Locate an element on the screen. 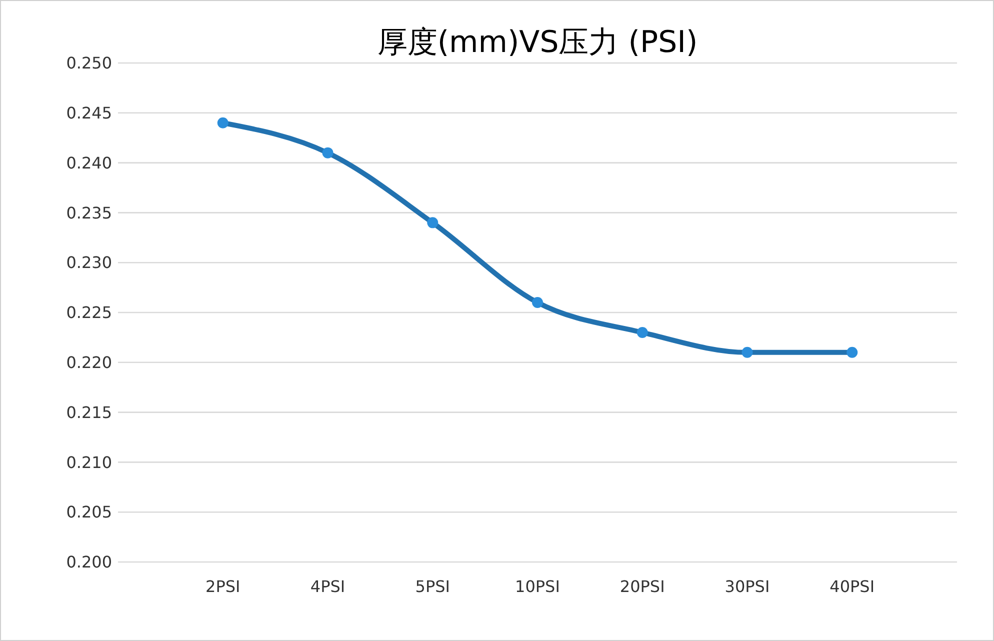  y-tick-label: 0.215 is located at coordinates (89, 412).